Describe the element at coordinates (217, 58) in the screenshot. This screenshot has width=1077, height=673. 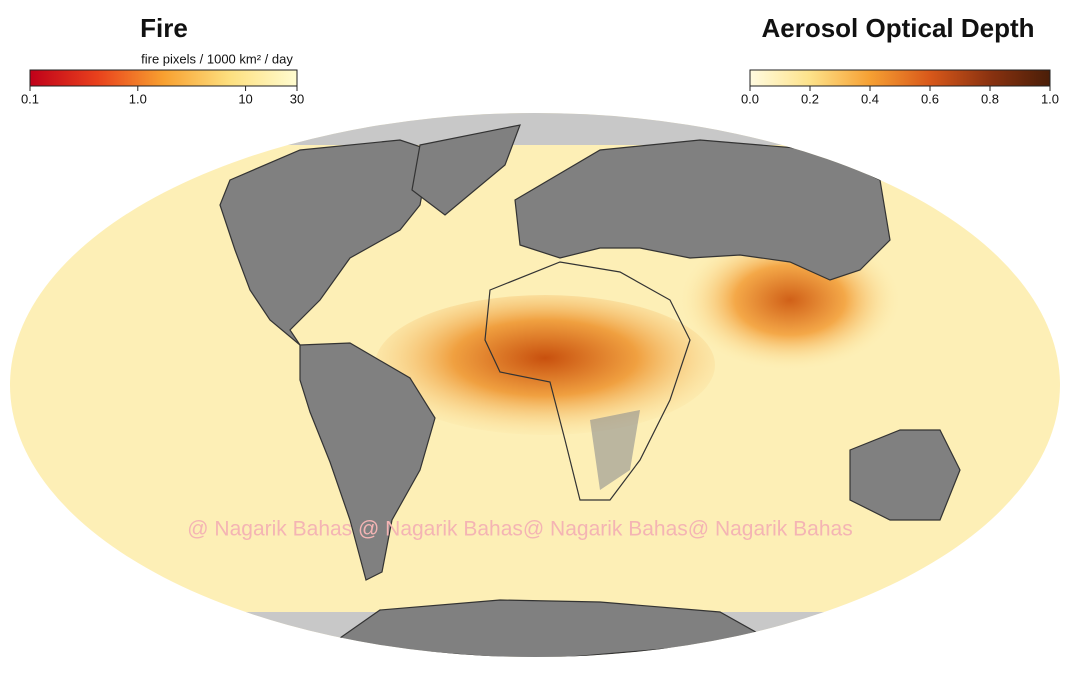
I see `fire-subtitle: fire pixels / 1000 km² / day` at that location.